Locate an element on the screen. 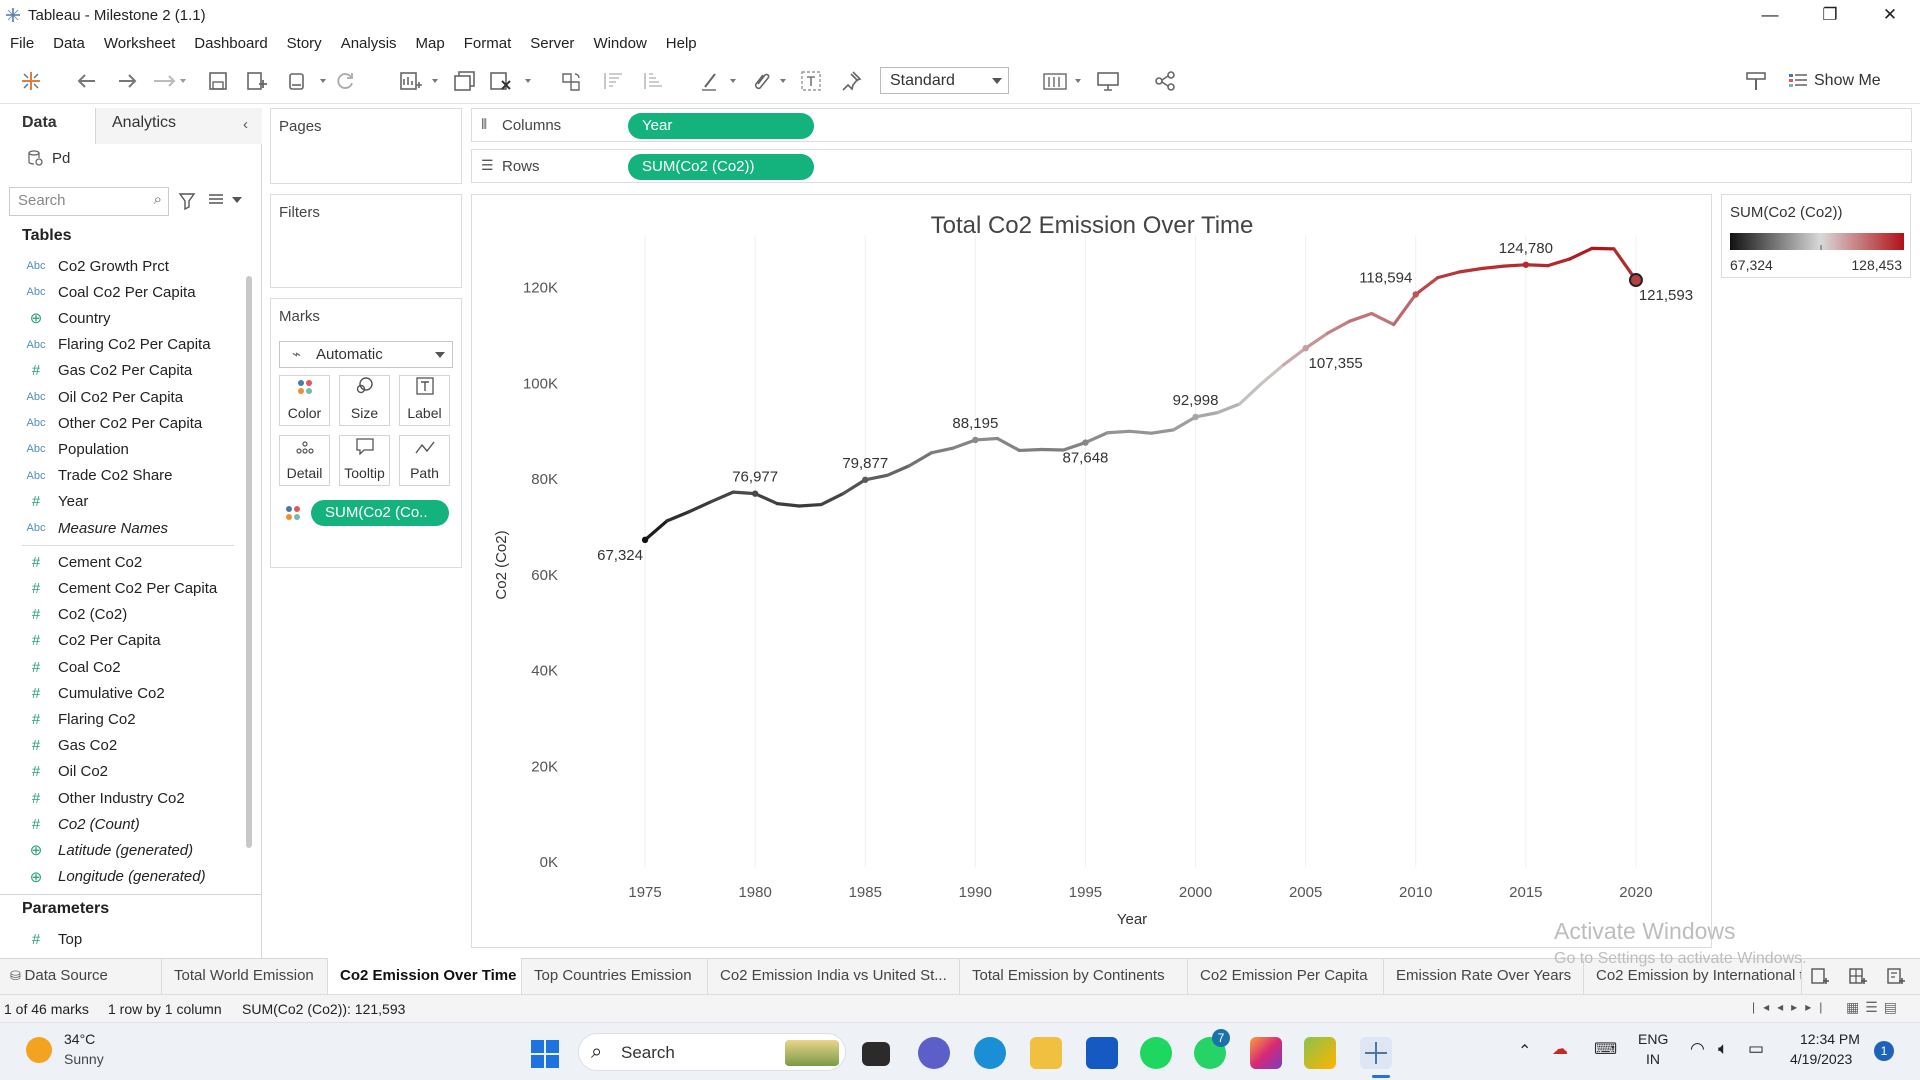 The height and width of the screenshot is (1080, 1920). field-item: # Co2 Per Capita is located at coordinates (115, 641).